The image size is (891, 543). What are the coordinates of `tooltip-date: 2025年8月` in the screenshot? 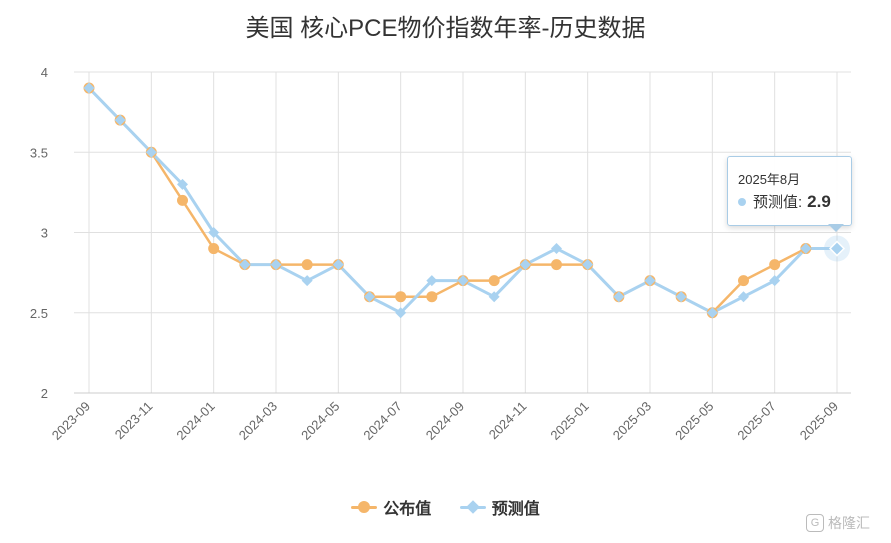 It's located at (769, 179).